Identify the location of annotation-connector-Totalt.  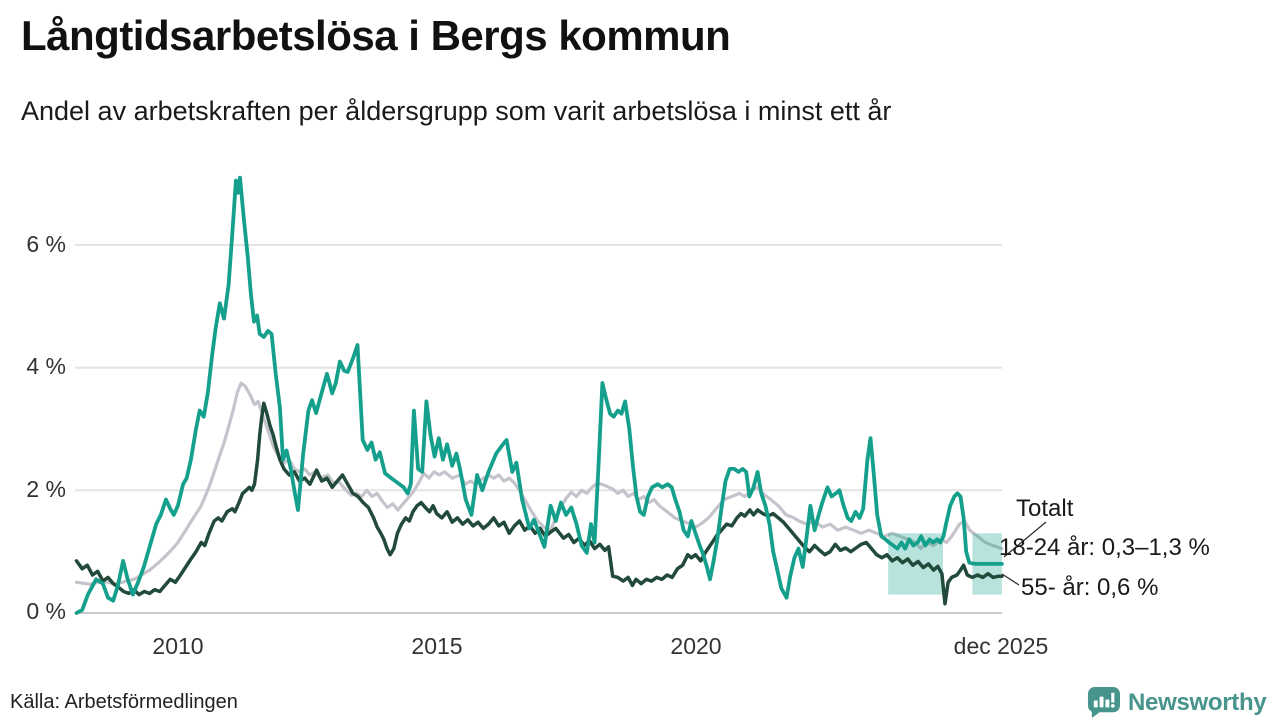
(1025, 539).